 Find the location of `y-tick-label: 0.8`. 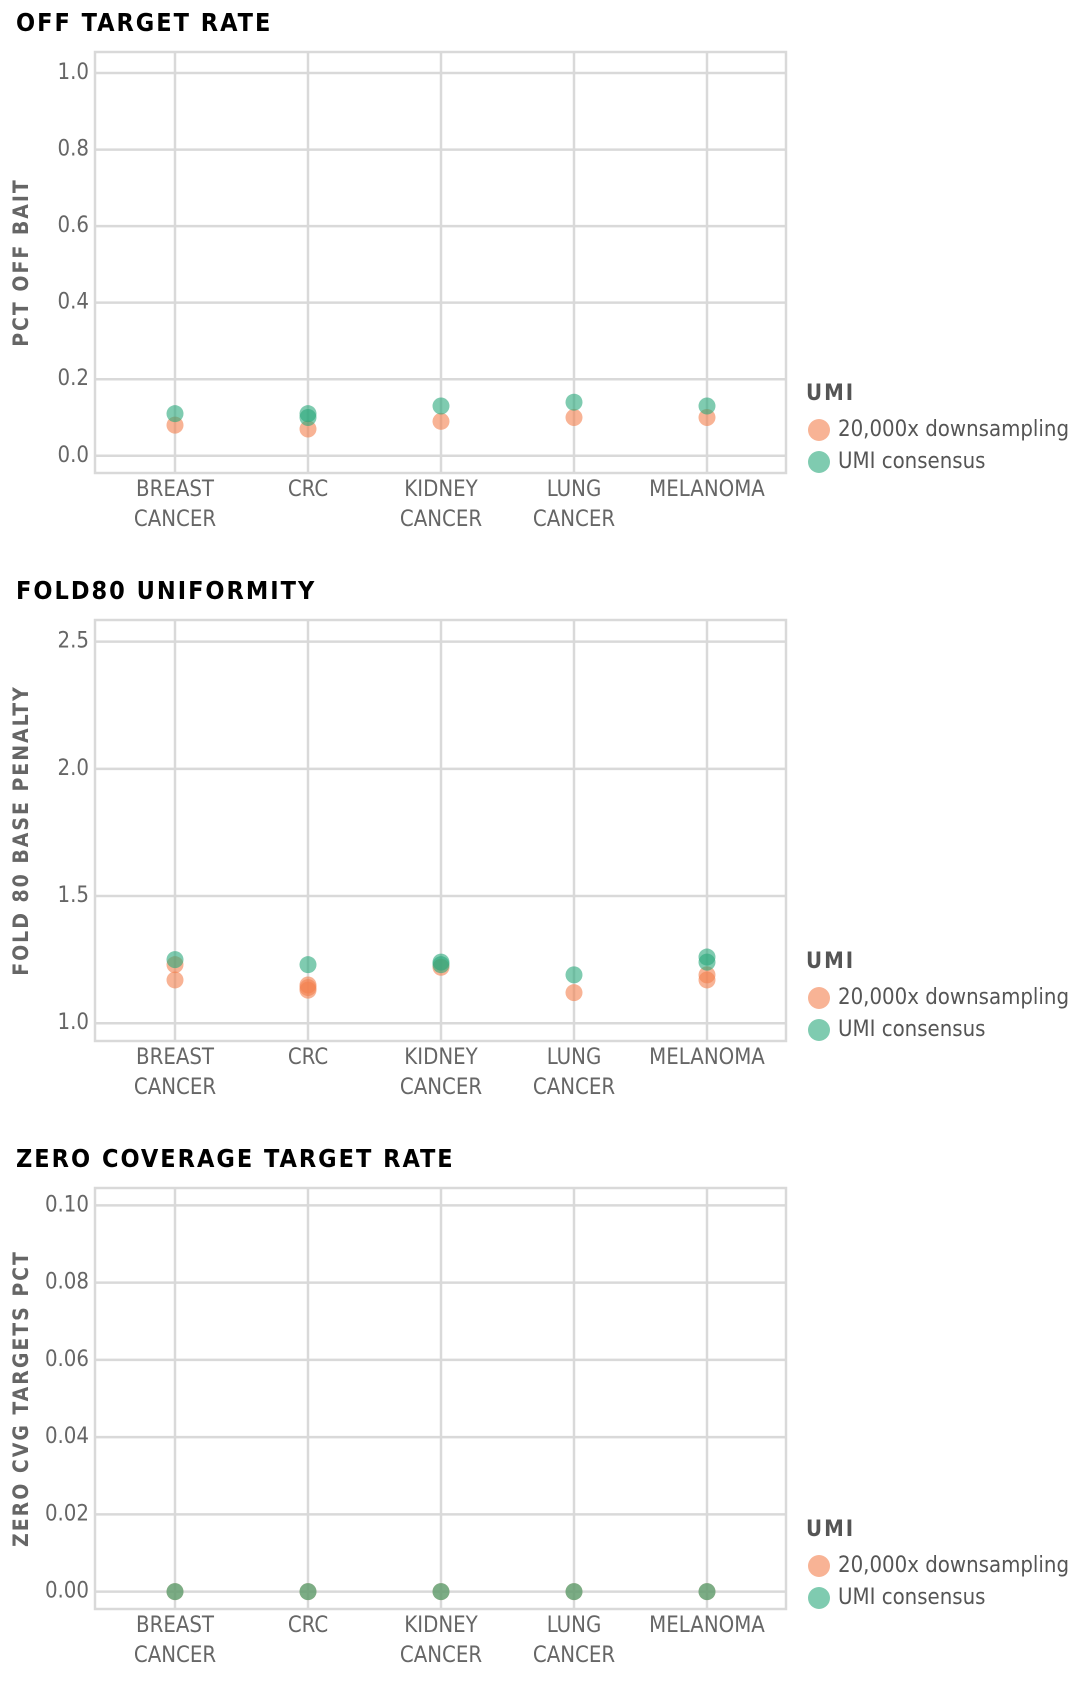

y-tick-label: 0.8 is located at coordinates (73, 149).